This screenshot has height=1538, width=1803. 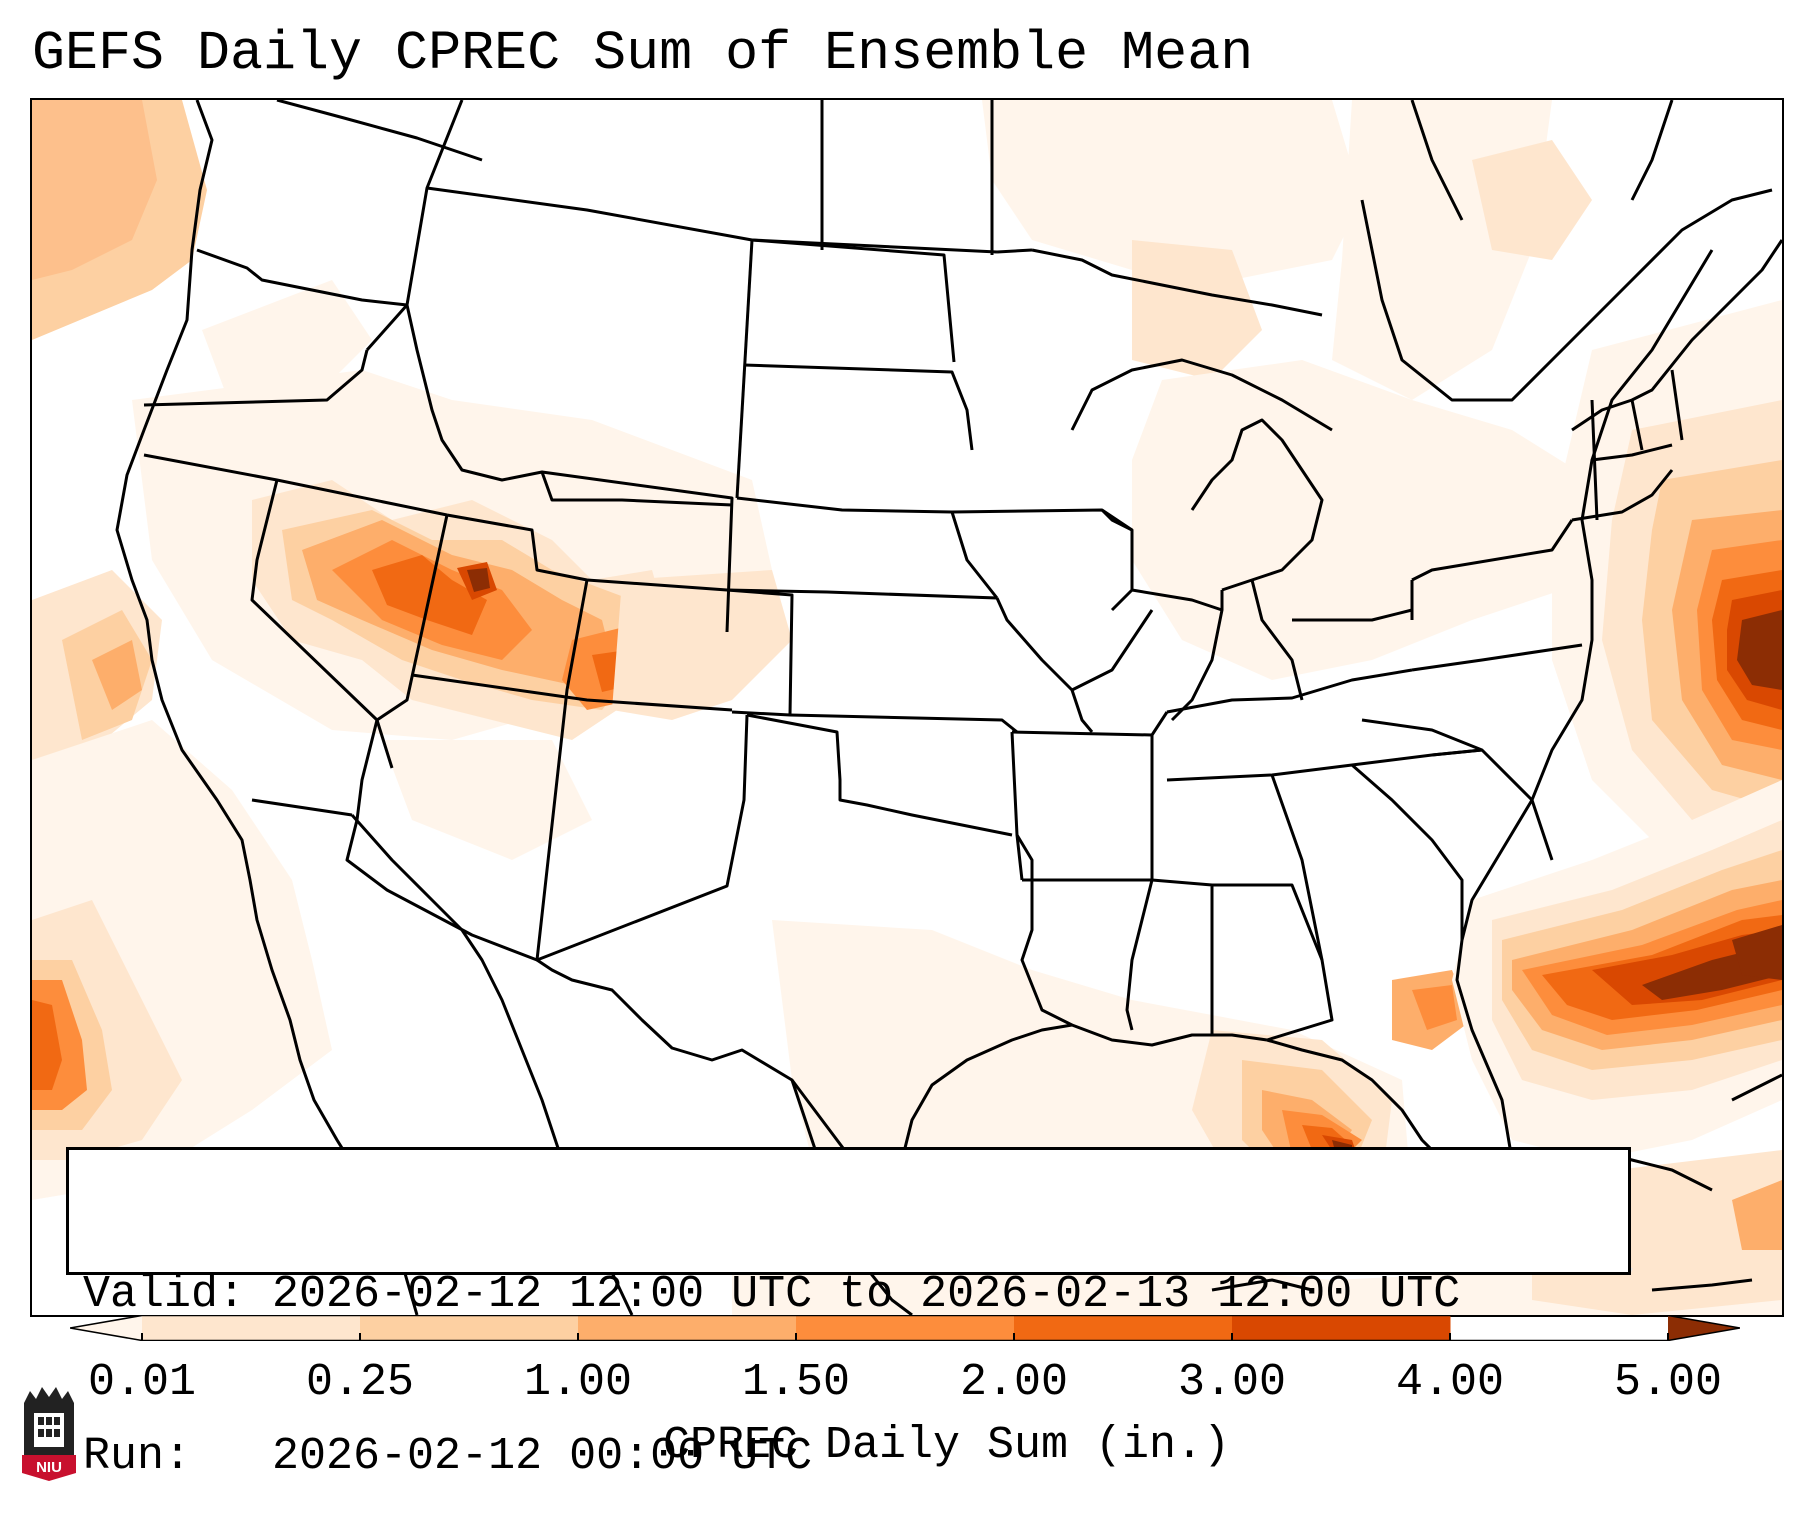 What do you see at coordinates (142, 1382) in the screenshot?
I see `colorbar-tick-label: 0.01` at bounding box center [142, 1382].